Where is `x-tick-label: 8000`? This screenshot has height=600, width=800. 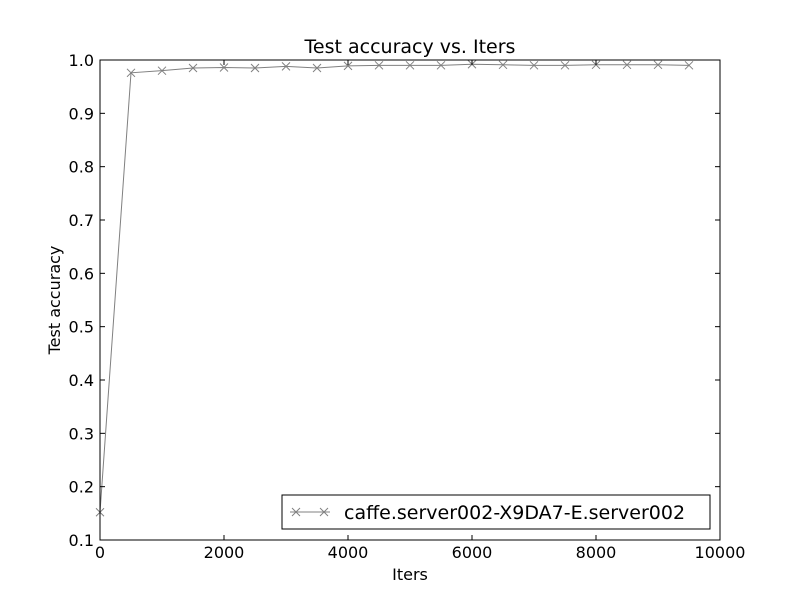 x-tick-label: 8000 is located at coordinates (596, 552).